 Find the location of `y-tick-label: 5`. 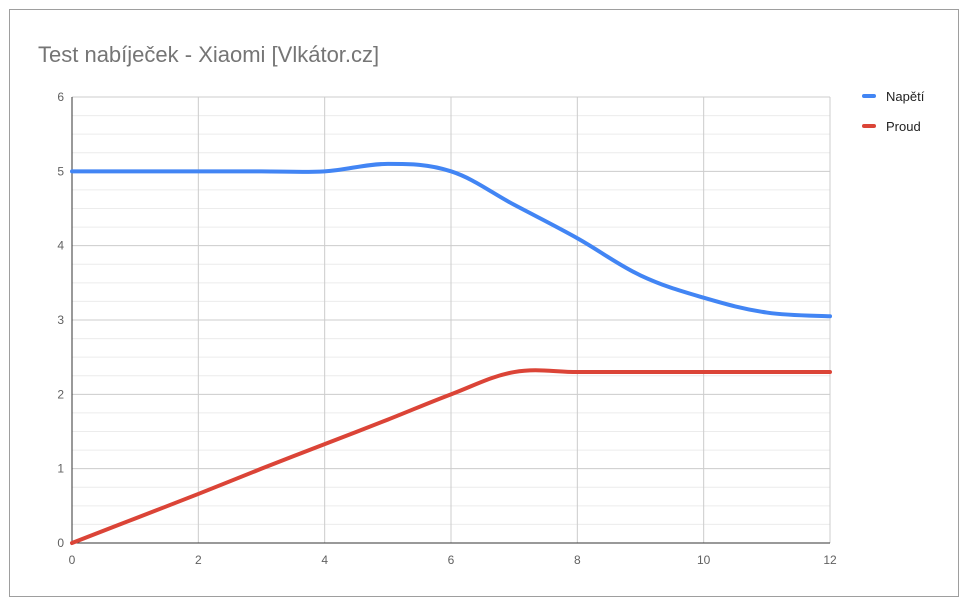

y-tick-label: 5 is located at coordinates (60, 171).